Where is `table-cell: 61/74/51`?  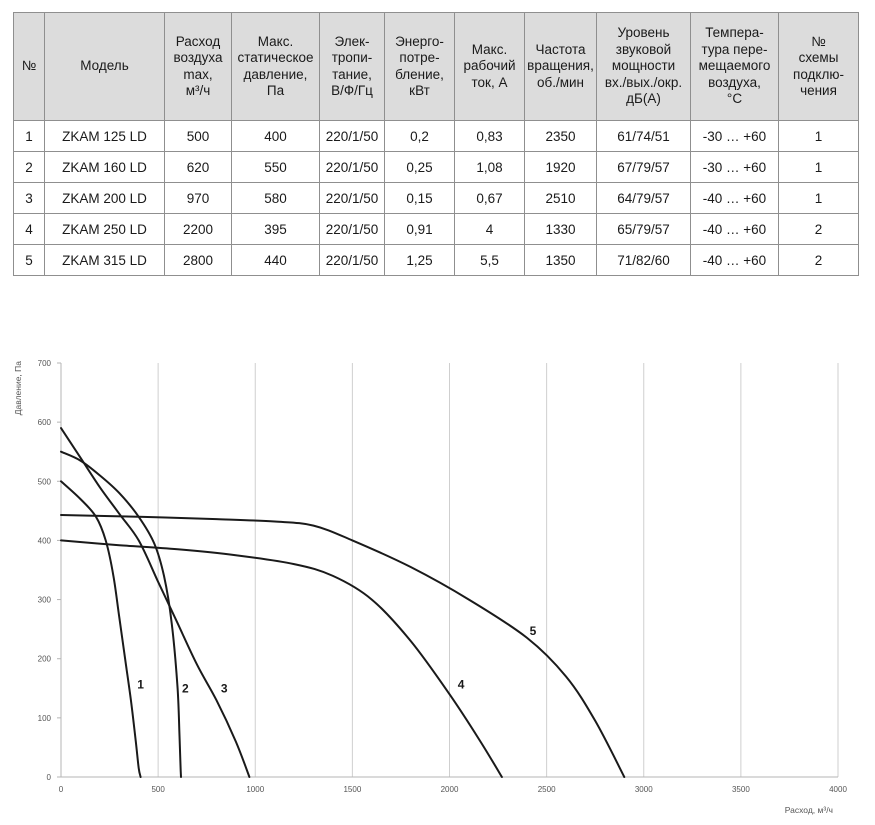 table-cell: 61/74/51 is located at coordinates (643, 136).